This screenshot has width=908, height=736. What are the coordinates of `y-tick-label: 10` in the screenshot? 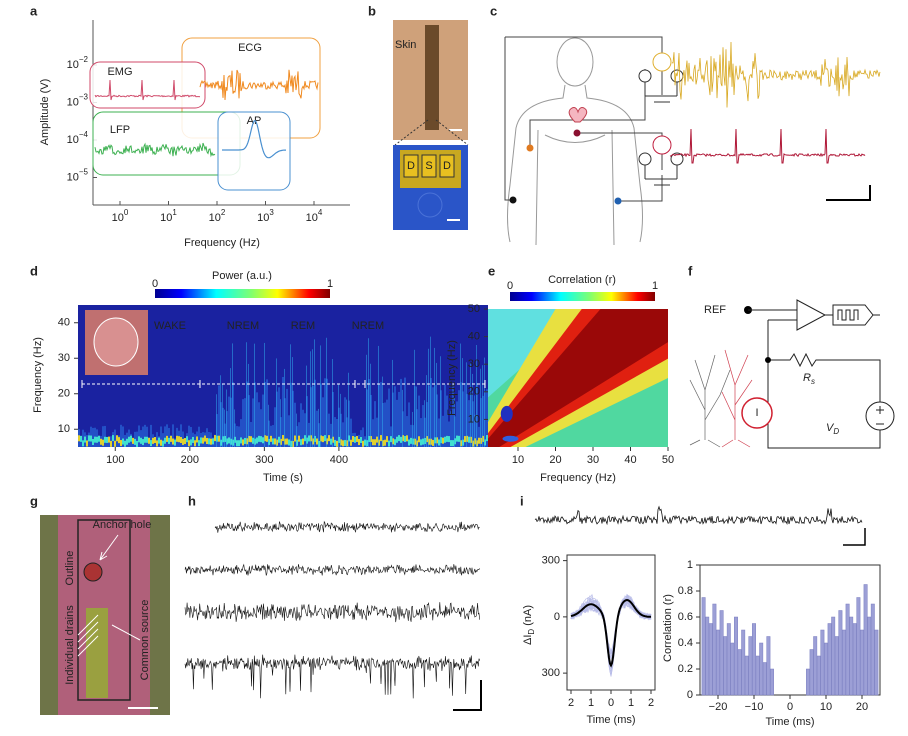 It's located at (64, 429).